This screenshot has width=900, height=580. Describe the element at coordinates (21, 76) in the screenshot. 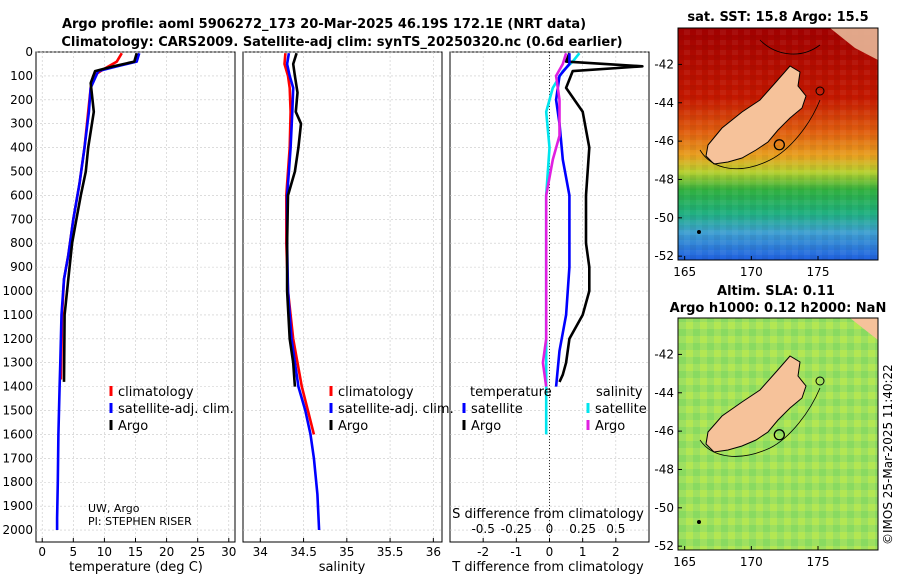

I see `depth-tick-label: 100` at that location.